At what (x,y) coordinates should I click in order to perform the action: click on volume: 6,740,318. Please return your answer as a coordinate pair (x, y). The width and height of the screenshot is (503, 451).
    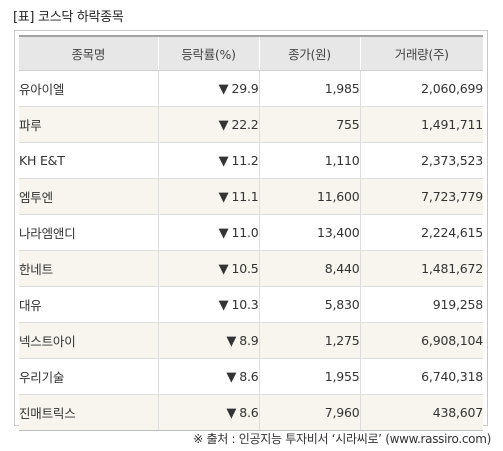
    Looking at the image, I should click on (421, 376).